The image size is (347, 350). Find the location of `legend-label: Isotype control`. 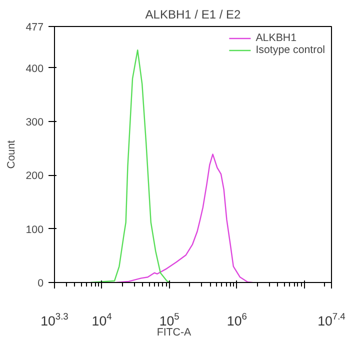

legend-label: Isotype control is located at coordinates (290, 50).